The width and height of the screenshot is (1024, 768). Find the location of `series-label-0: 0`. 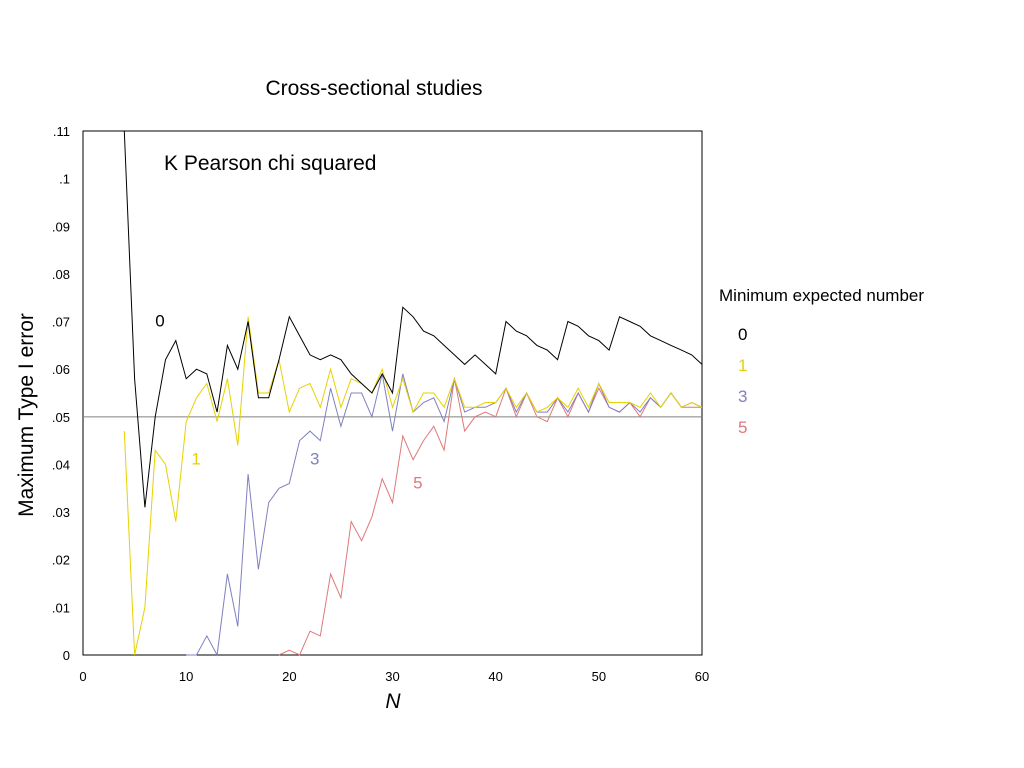

series-label-0: 0 is located at coordinates (159, 320).